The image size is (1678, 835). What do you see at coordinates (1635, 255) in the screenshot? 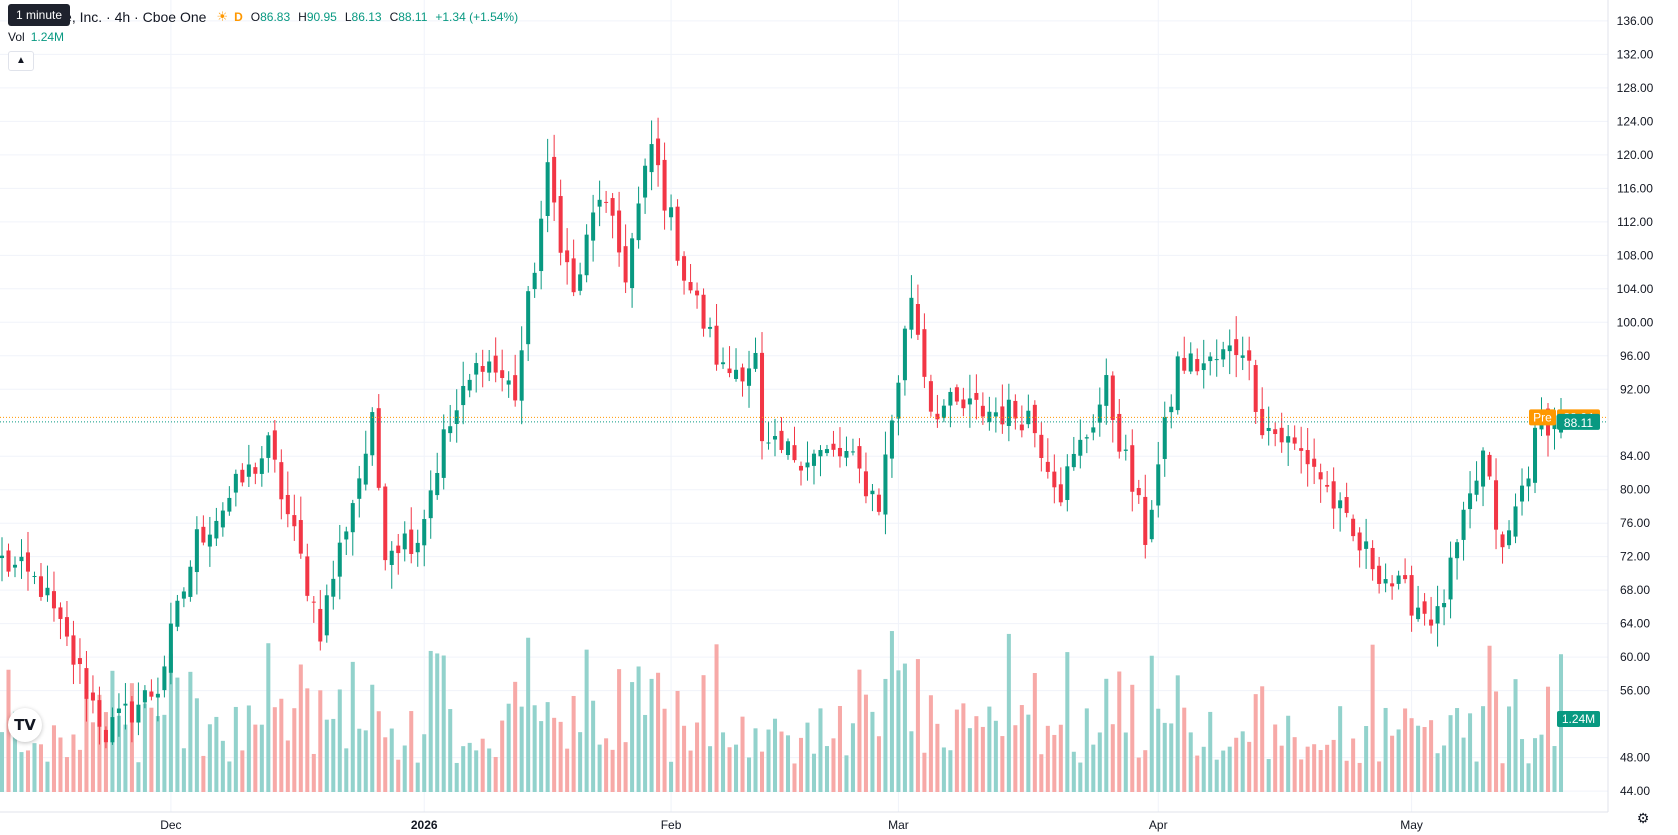
I see `price-tick-label: 108.00` at bounding box center [1635, 255].